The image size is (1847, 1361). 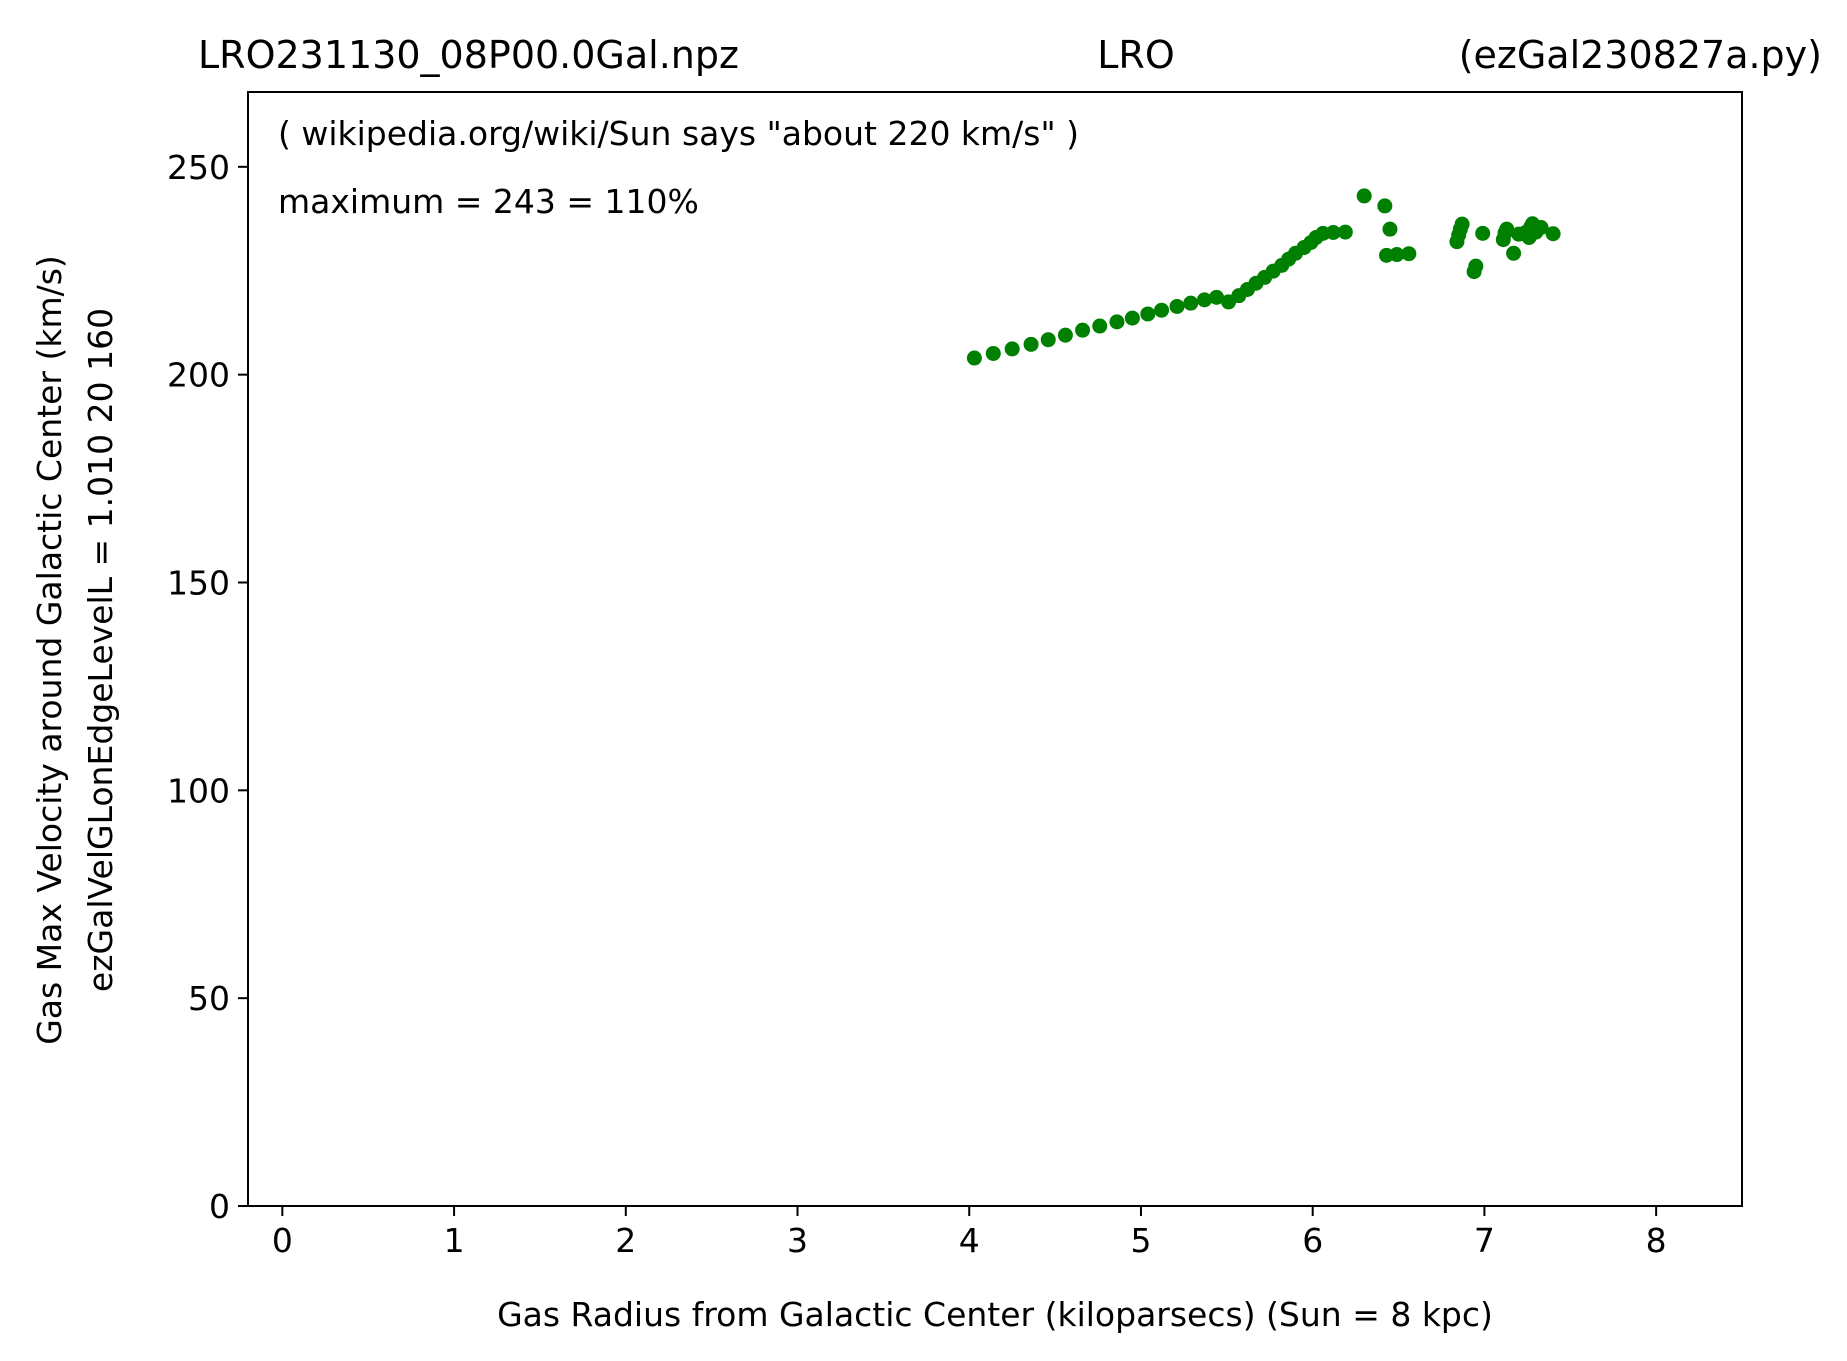 I want to click on chart-title-right: (ezGal230827a.py), so click(x=1640, y=55).